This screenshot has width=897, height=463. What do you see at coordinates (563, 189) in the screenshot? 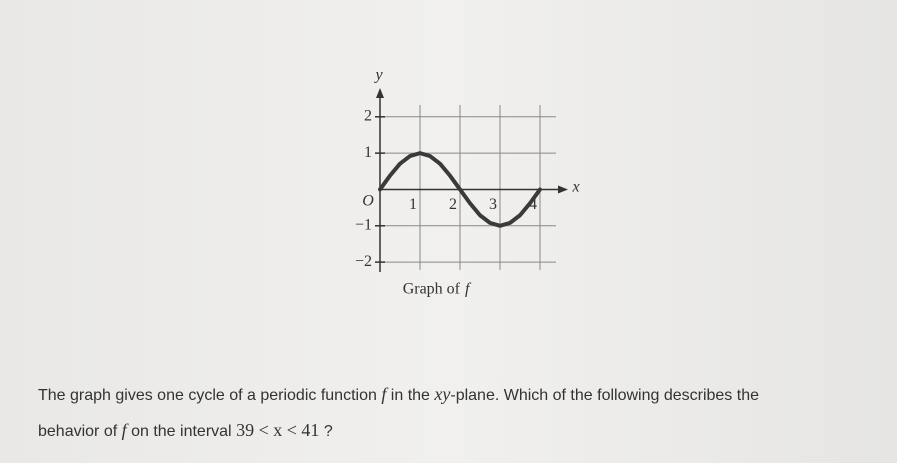
I see `x-axis-arrow` at bounding box center [563, 189].